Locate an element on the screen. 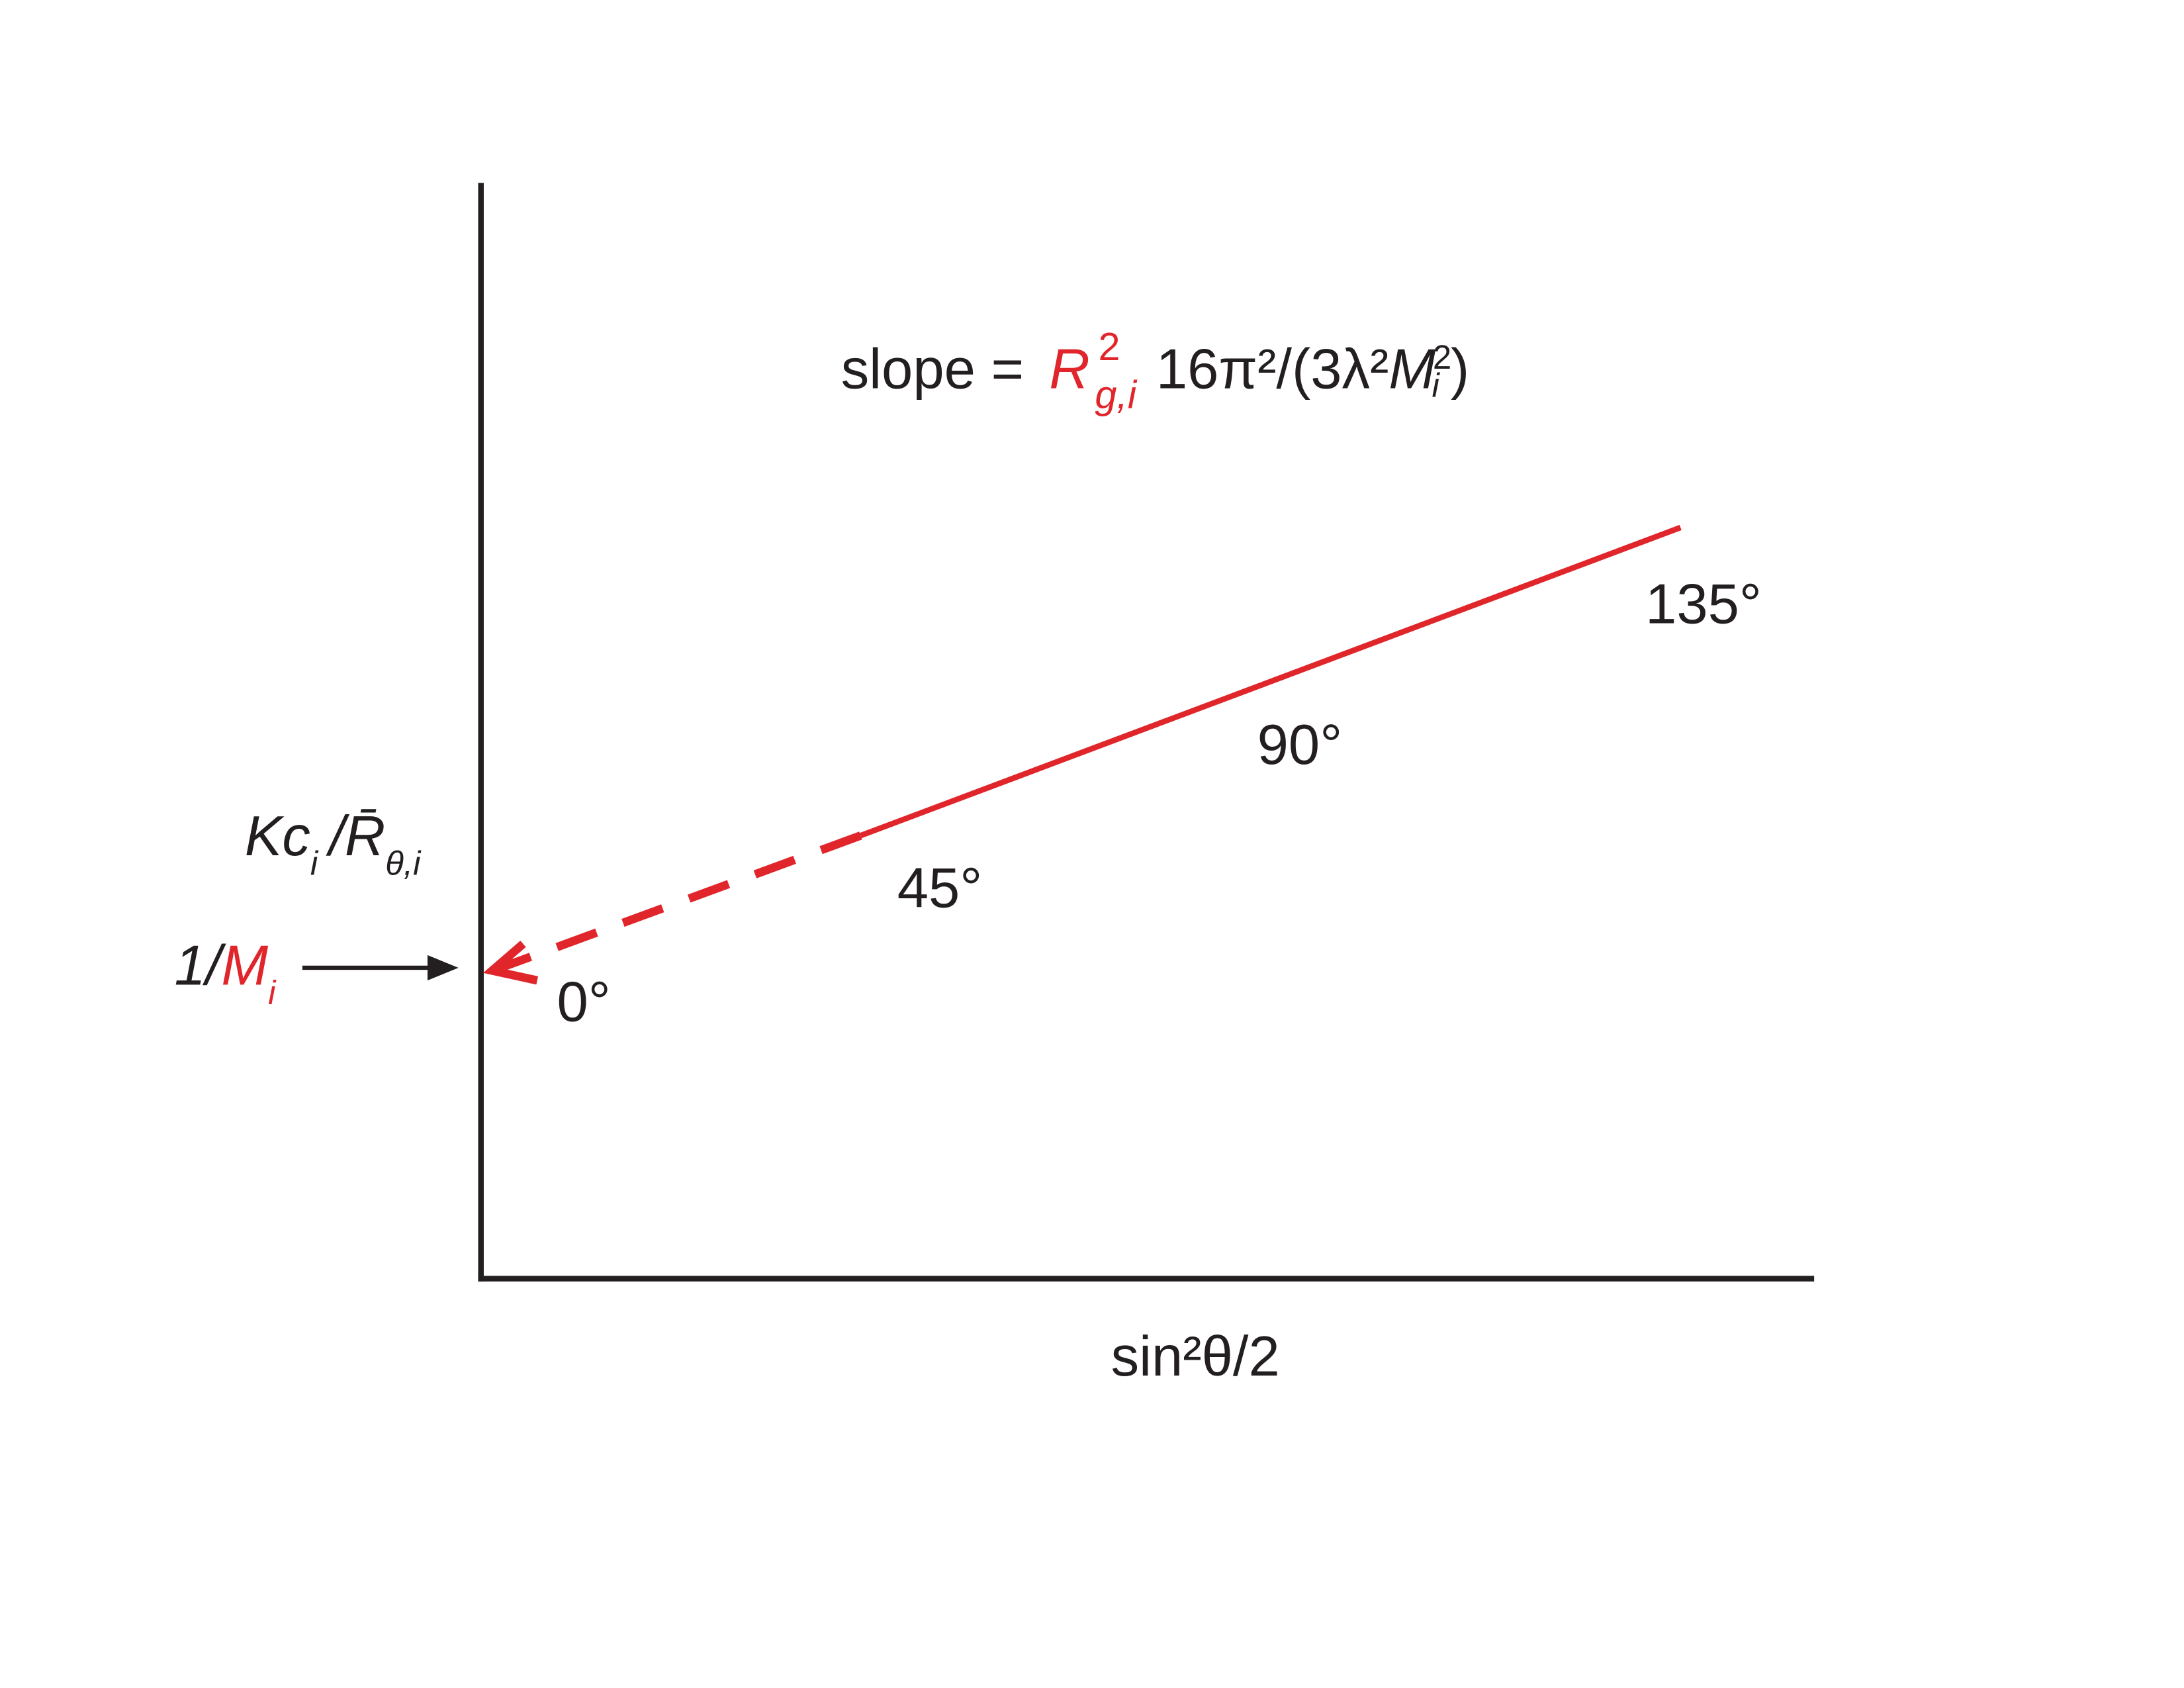 The height and width of the screenshot is (1688, 2184). slope-symbol: R is located at coordinates (1069, 369).